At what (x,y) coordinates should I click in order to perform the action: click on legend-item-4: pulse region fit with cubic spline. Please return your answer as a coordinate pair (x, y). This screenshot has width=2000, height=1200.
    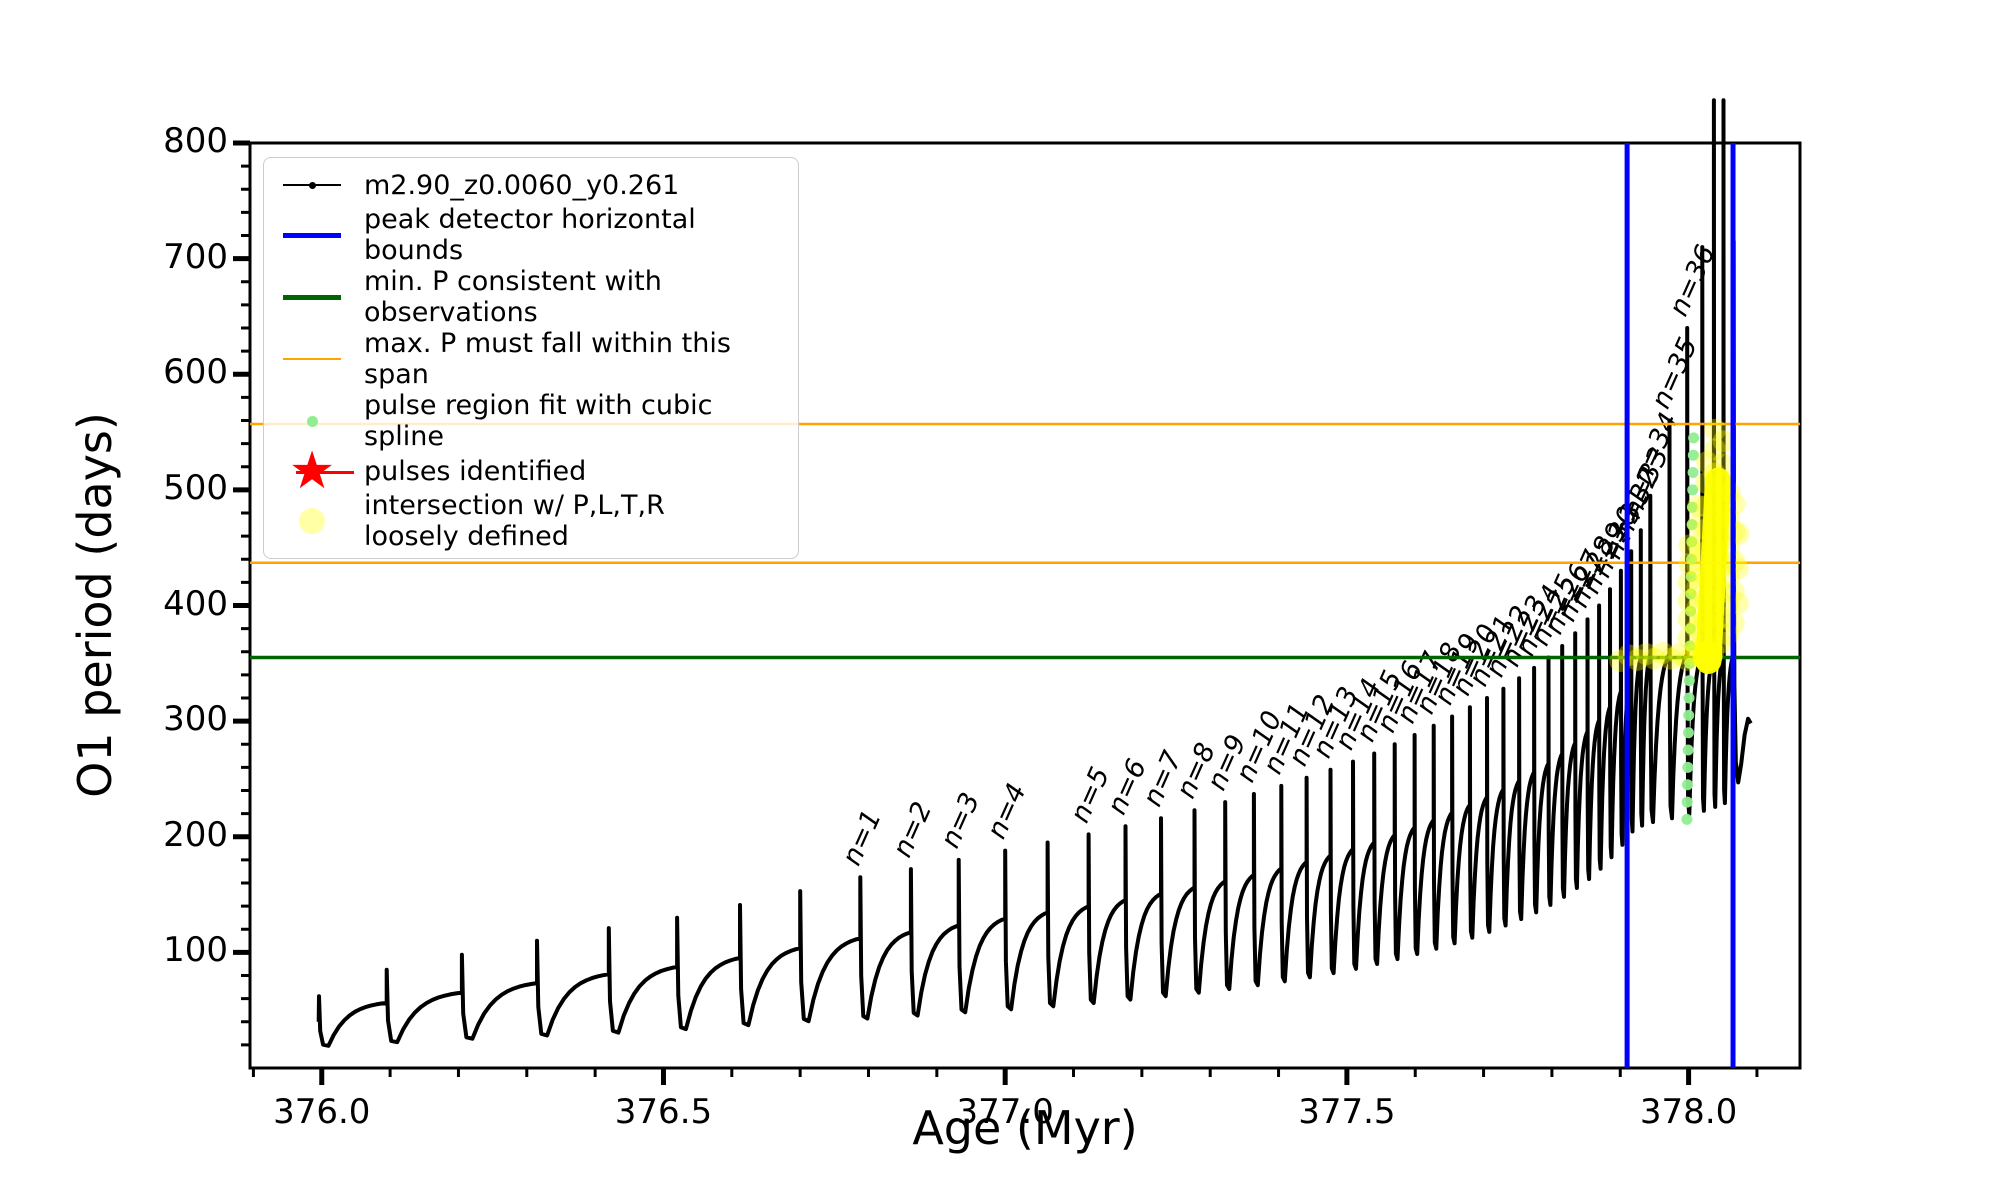
    Looking at the image, I should click on (532, 421).